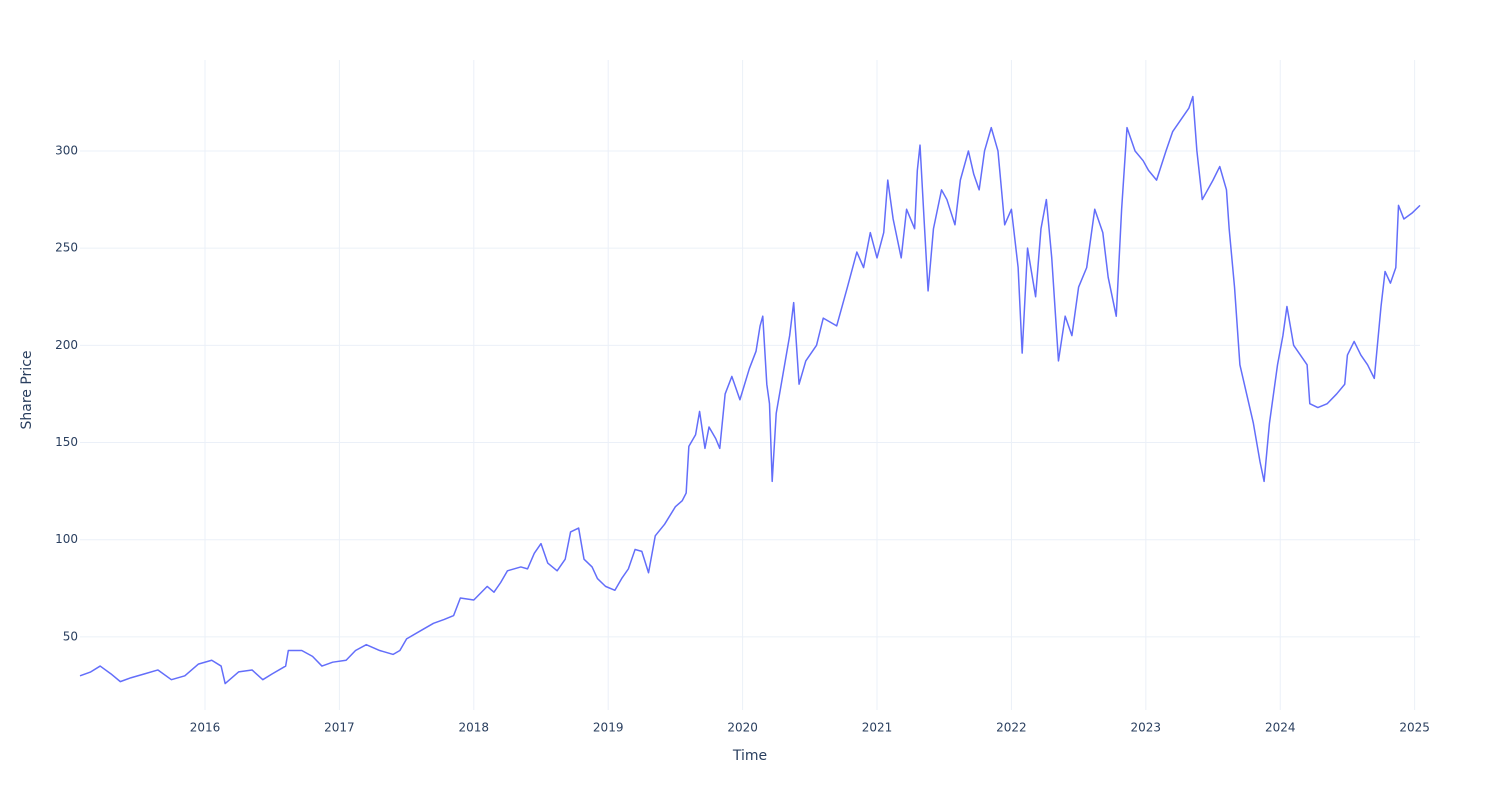 Image resolution: width=1500 pixels, height=800 pixels. What do you see at coordinates (205, 728) in the screenshot?
I see `x-tick-label: 2016` at bounding box center [205, 728].